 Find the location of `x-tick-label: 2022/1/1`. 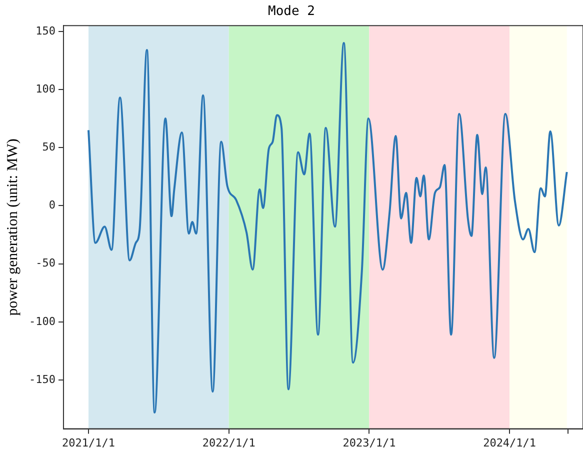

x-tick-label: 2022/1/1 is located at coordinates (229, 443).